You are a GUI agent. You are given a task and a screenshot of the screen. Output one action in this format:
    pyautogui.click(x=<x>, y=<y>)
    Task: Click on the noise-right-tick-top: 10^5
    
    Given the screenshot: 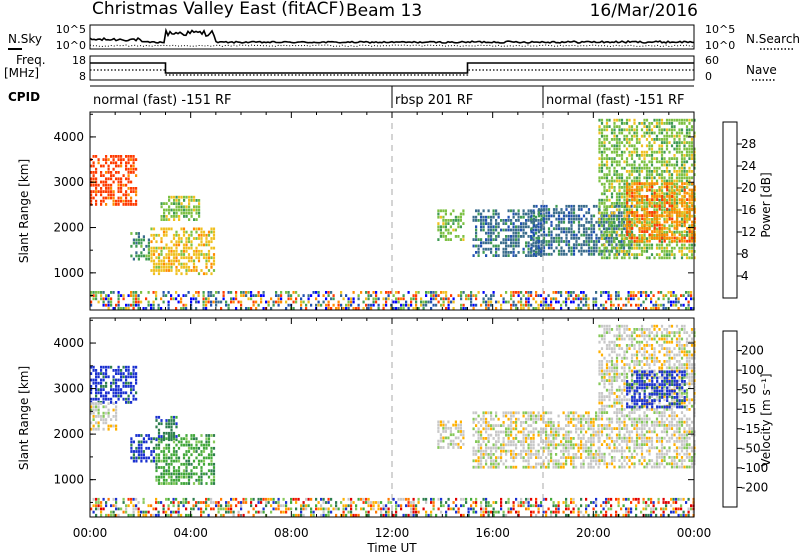 What is the action you would take?
    pyautogui.click(x=720, y=29)
    